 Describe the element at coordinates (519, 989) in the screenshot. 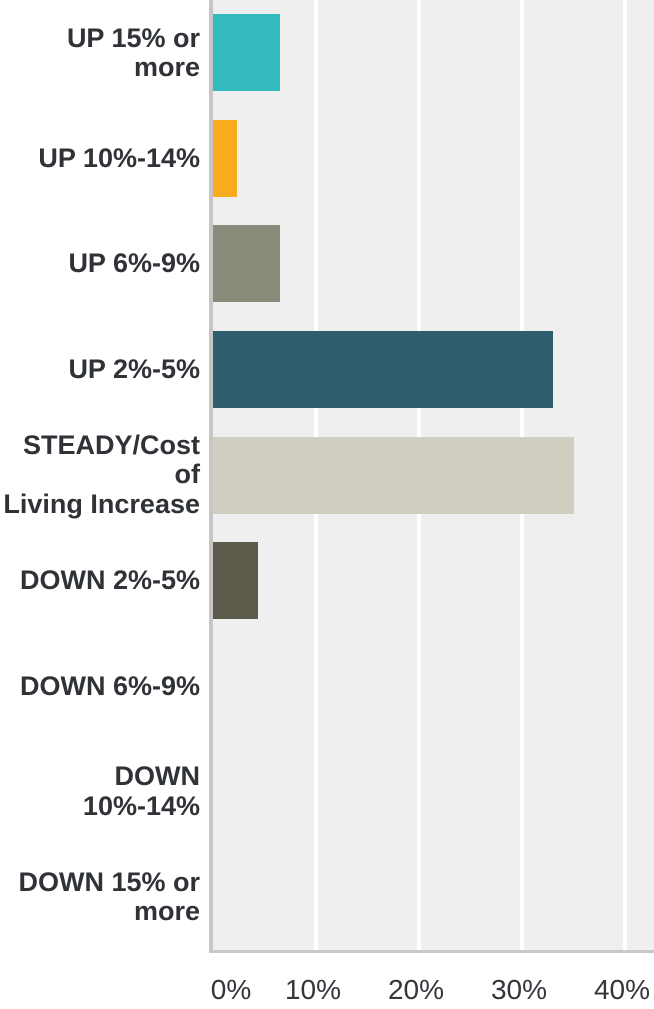

I see `x-tick-label-30: 30%` at that location.